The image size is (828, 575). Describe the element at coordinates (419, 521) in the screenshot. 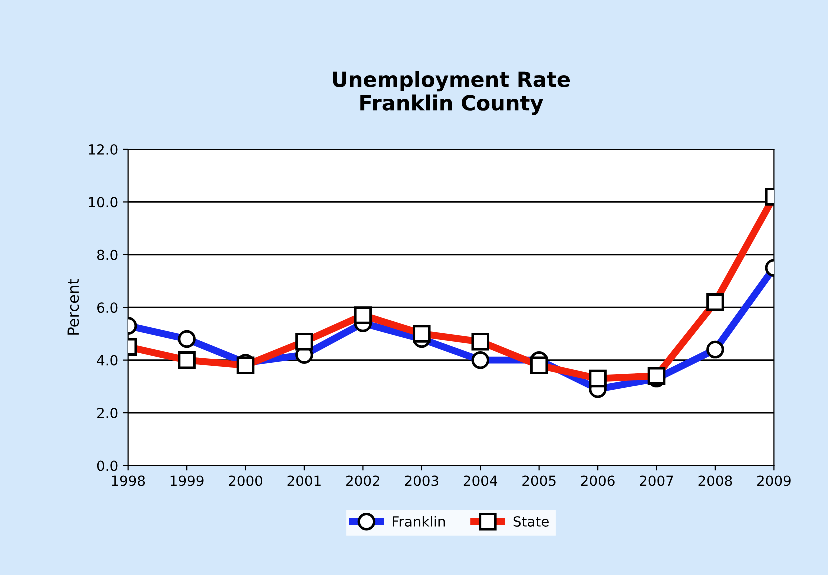

I see `legend-label: Franklin` at that location.